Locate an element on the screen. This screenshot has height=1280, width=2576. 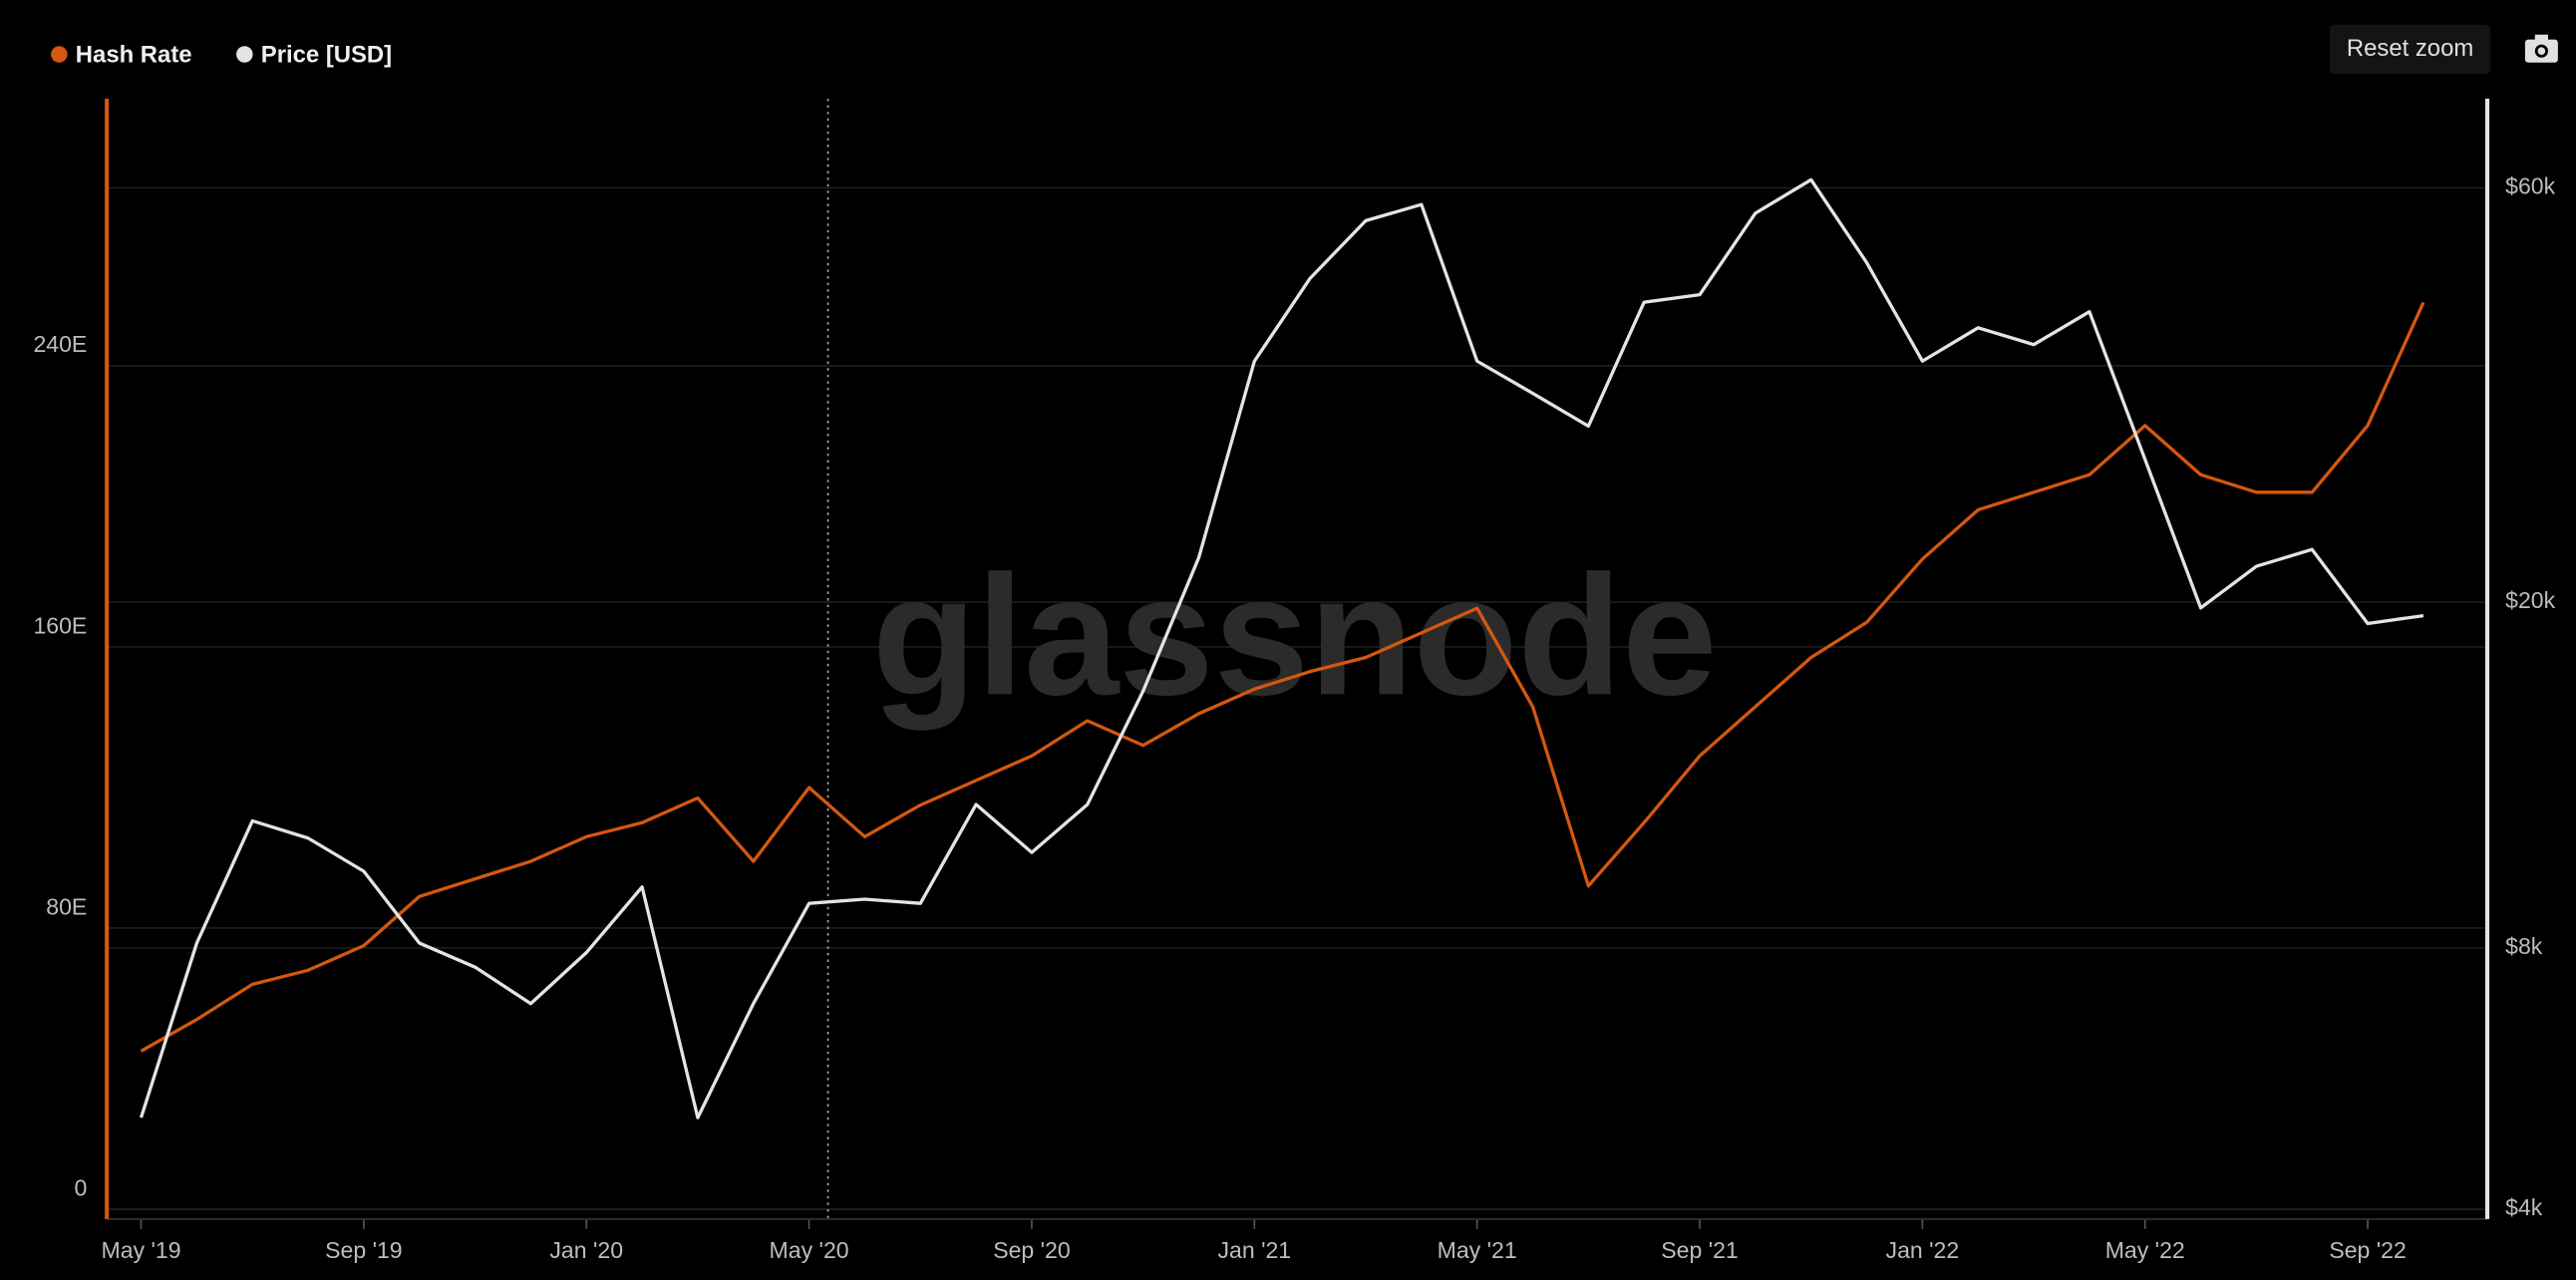
x-tick-label: May '21 is located at coordinates (1477, 1250).